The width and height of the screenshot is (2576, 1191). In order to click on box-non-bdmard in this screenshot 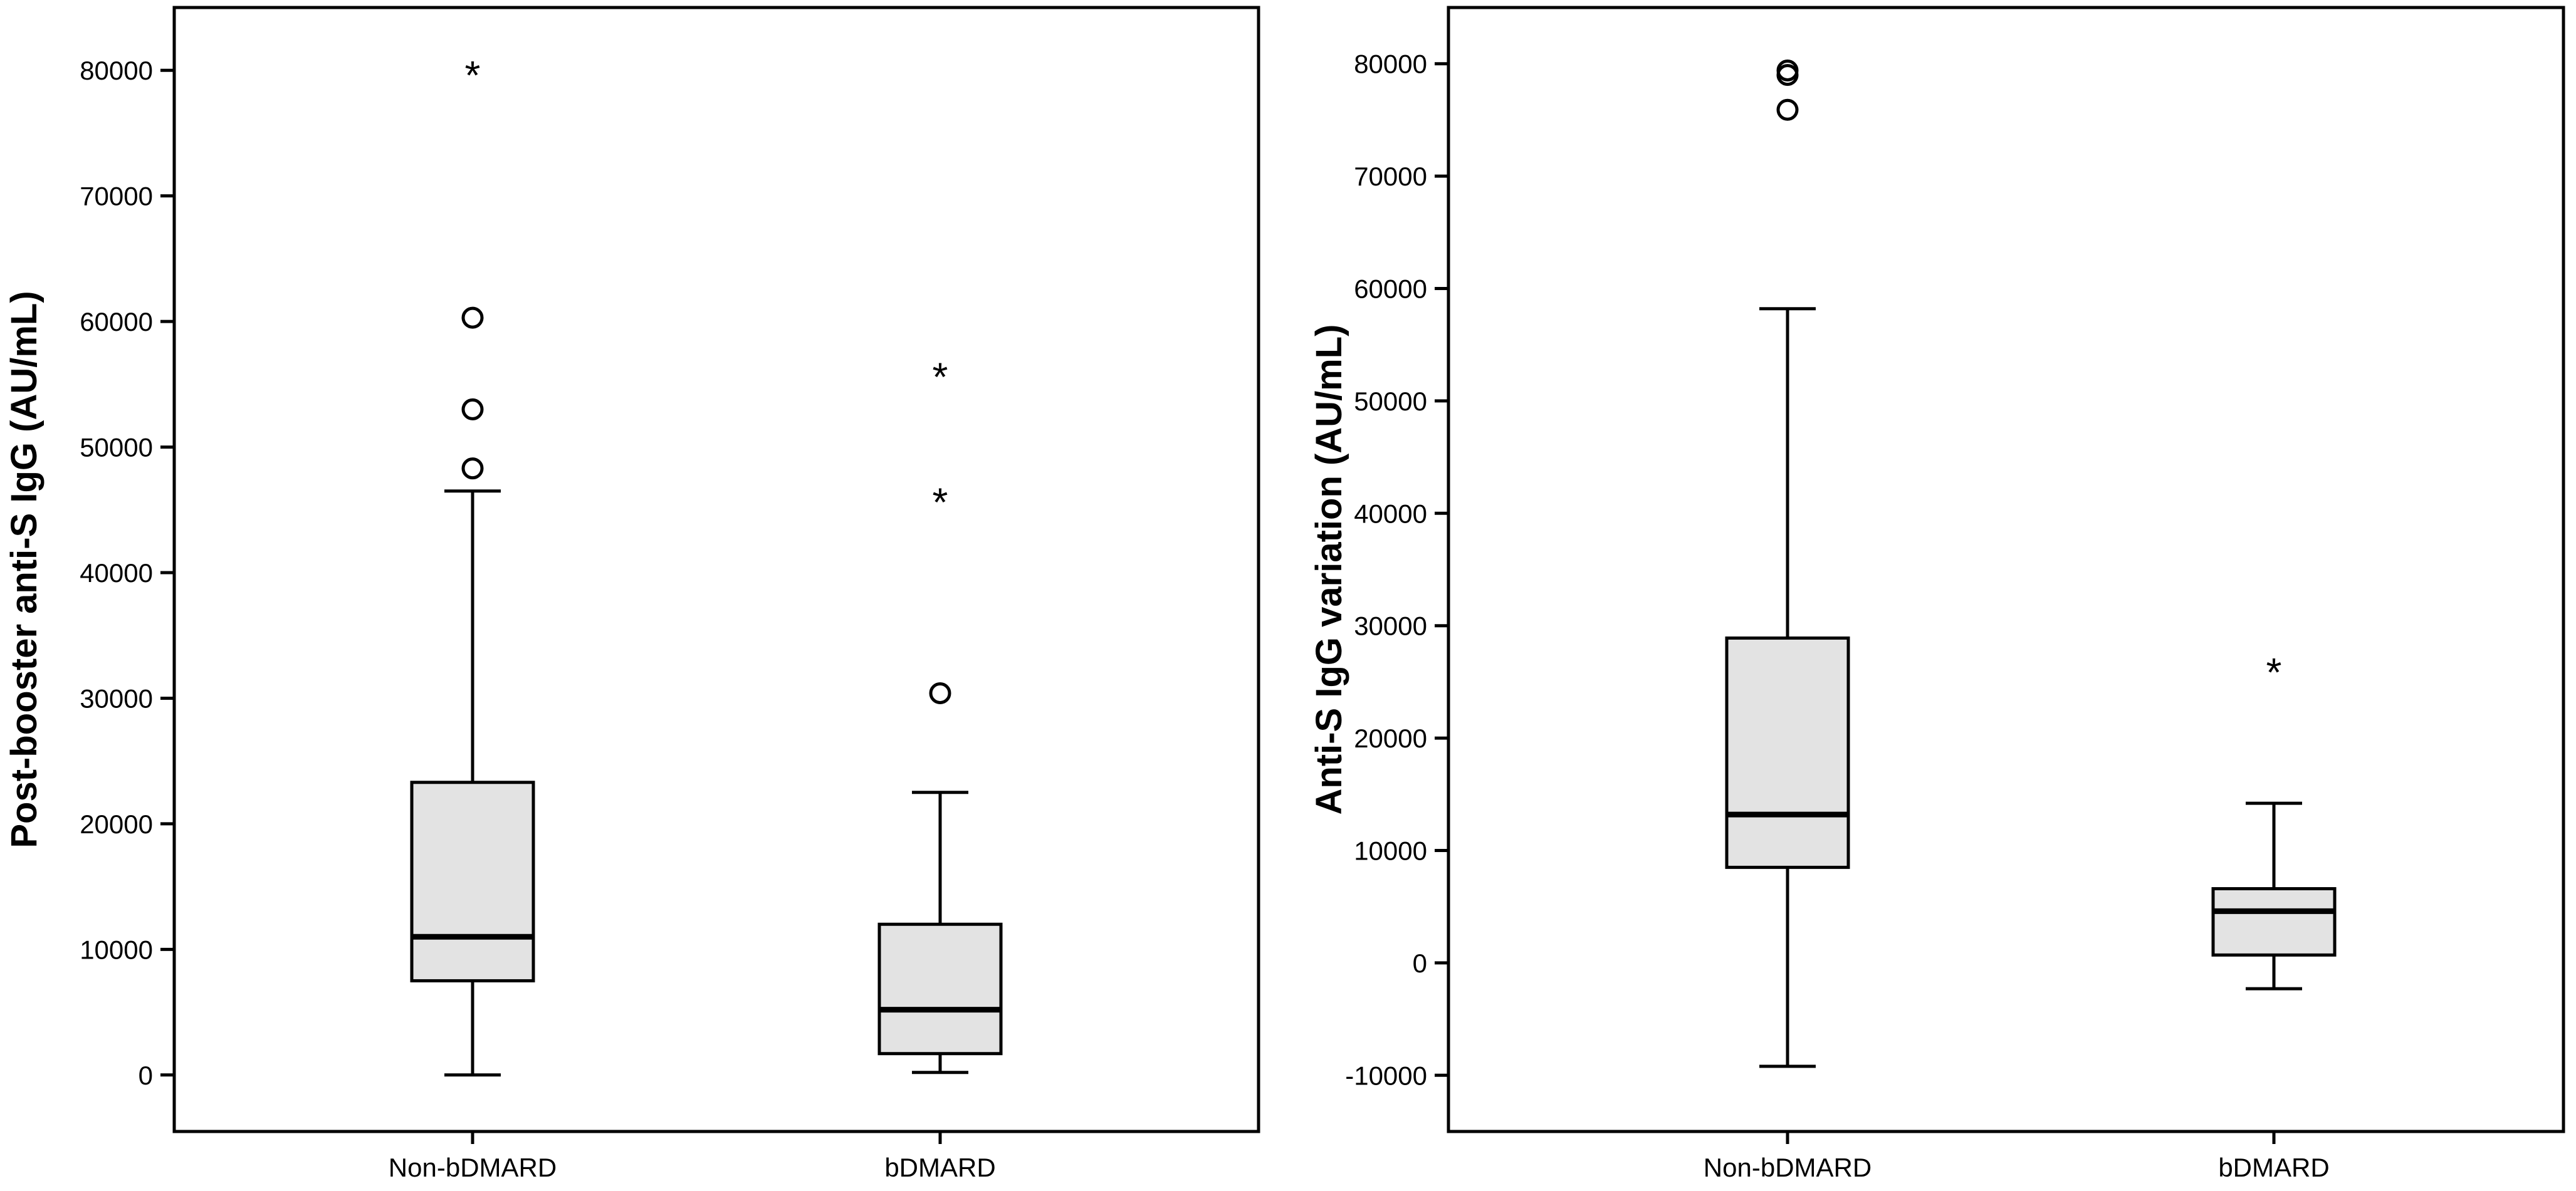, I will do `click(1787, 563)`.